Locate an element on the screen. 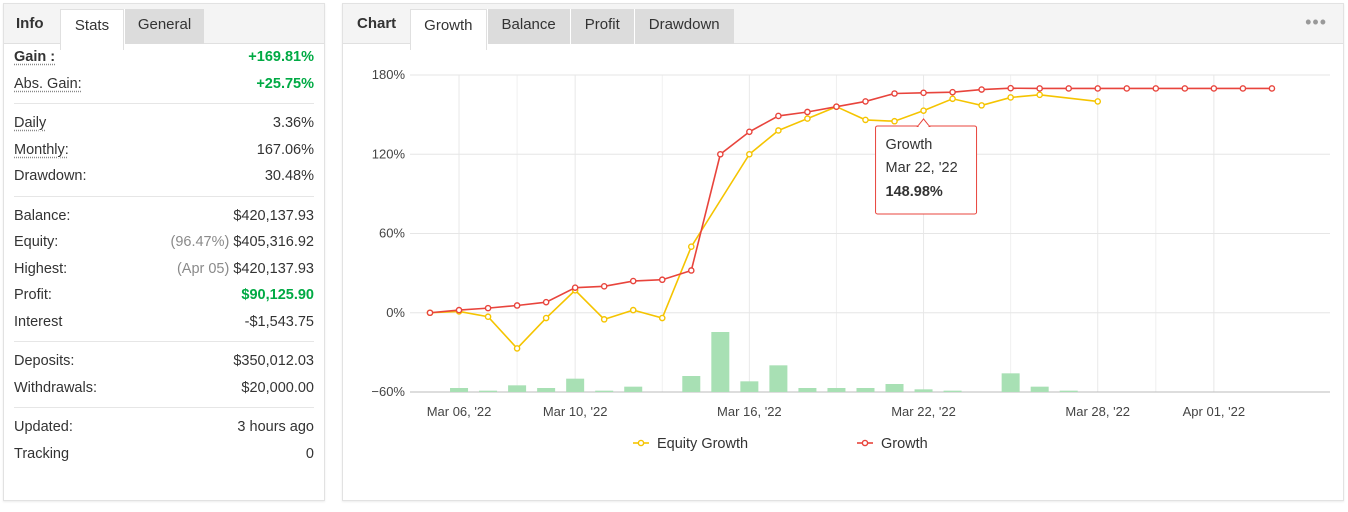 This screenshot has height=512, width=1348. stat-value: $420,137.93 is located at coordinates (273, 216).